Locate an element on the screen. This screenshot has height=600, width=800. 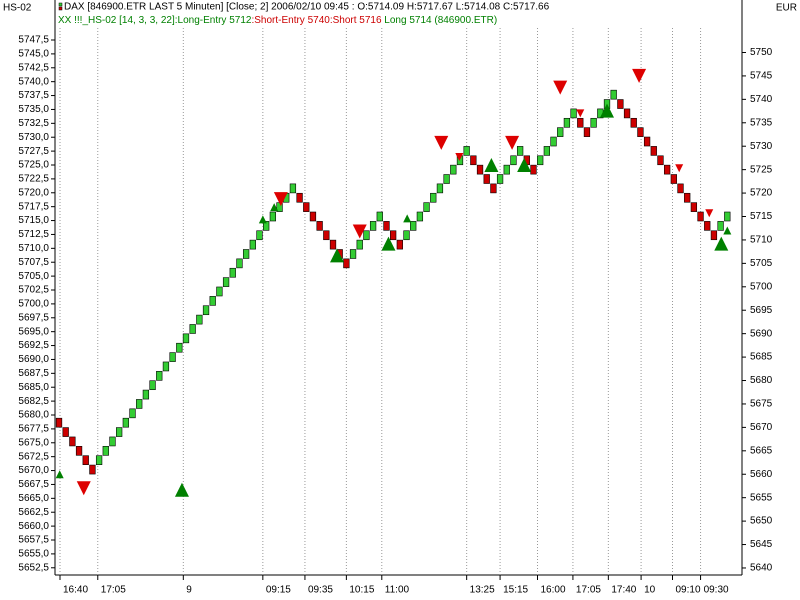
y2-tick-label: 5710 is located at coordinates (761, 240).